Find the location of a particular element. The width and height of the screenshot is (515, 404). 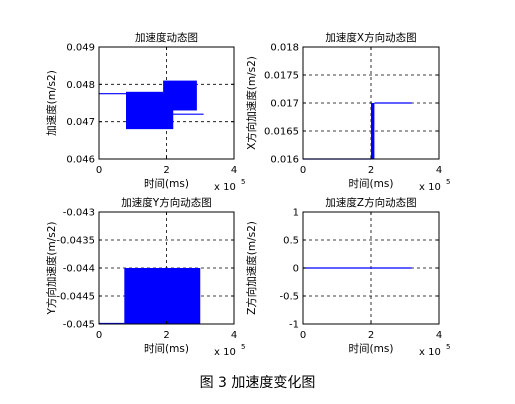

y-tick-label: 0.048 is located at coordinates (80, 85).